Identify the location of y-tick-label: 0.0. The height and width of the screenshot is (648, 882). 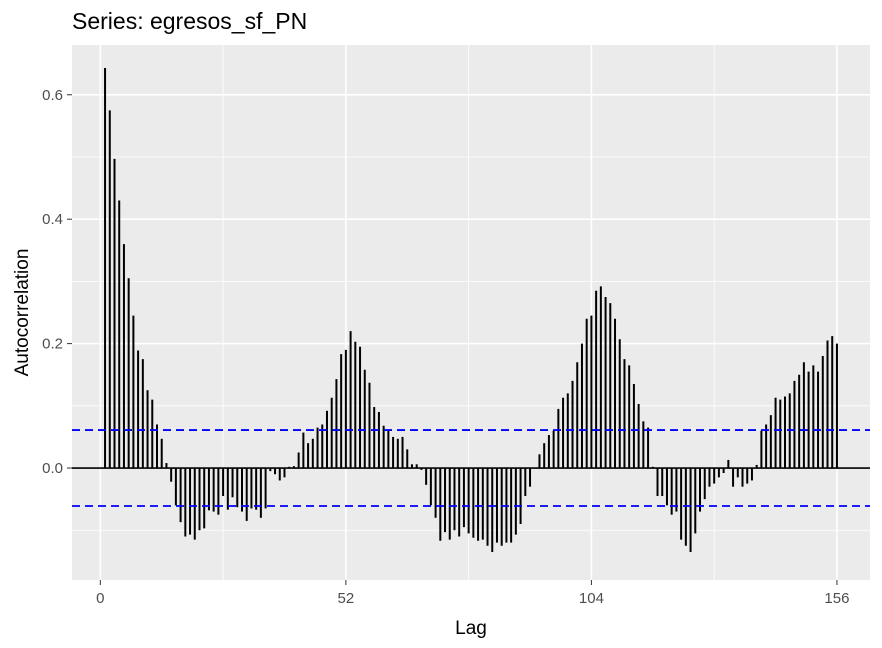
(52, 468).